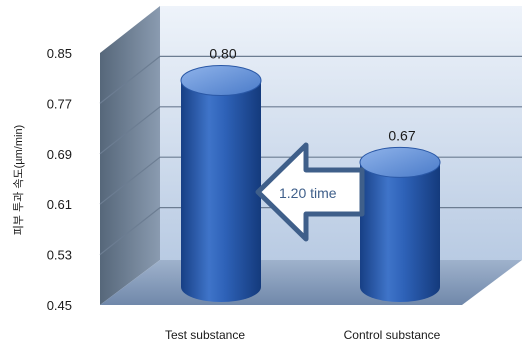 Image resolution: width=522 pixels, height=346 pixels. I want to click on data-label: 0.67, so click(401, 135).